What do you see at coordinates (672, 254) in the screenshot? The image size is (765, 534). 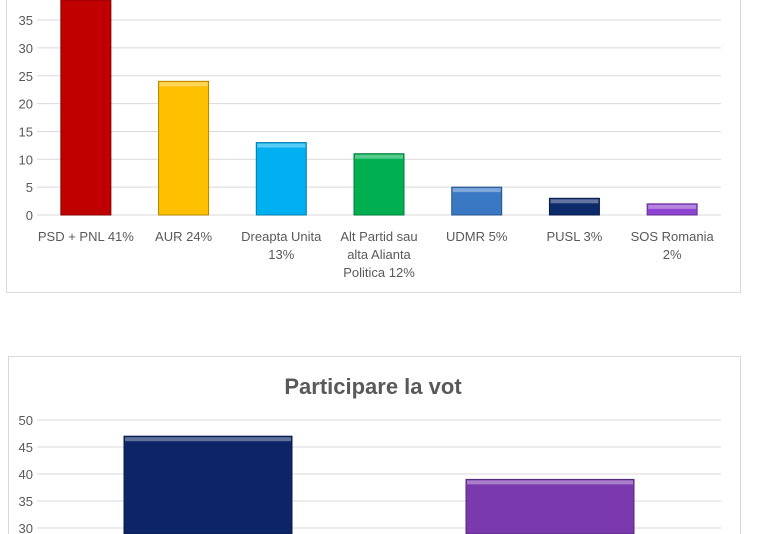 I see `x-category-label: 2%` at bounding box center [672, 254].